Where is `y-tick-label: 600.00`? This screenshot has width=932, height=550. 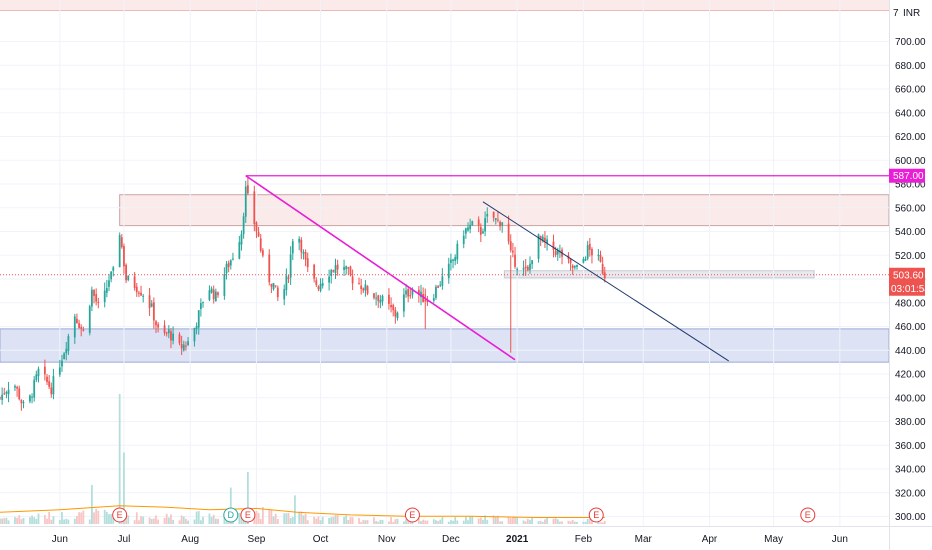
y-tick-label: 600.00 is located at coordinates (910, 161).